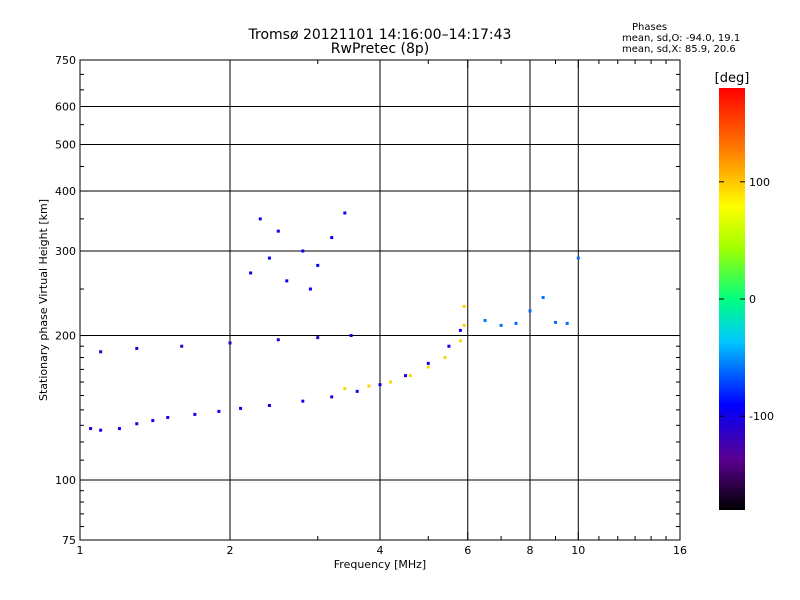 Image resolution: width=800 pixels, height=600 pixels. What do you see at coordinates (65, 60) in the screenshot?
I see `y-tick-label: 750` at bounding box center [65, 60].